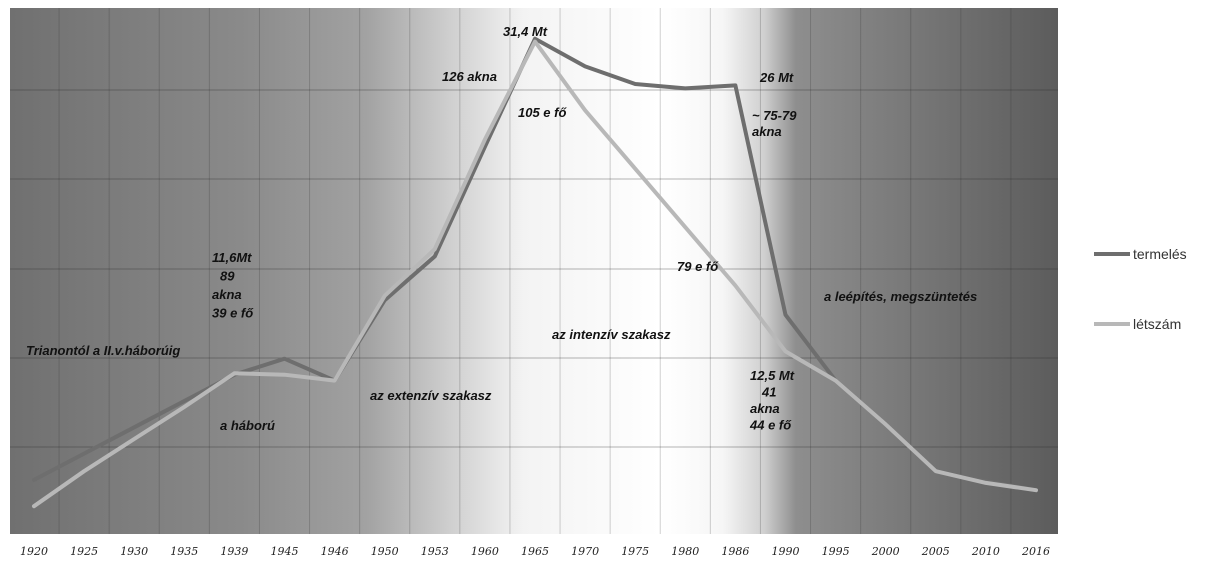 This screenshot has width=1208, height=564. I want to click on x-tick-label: 1965, so click(535, 551).